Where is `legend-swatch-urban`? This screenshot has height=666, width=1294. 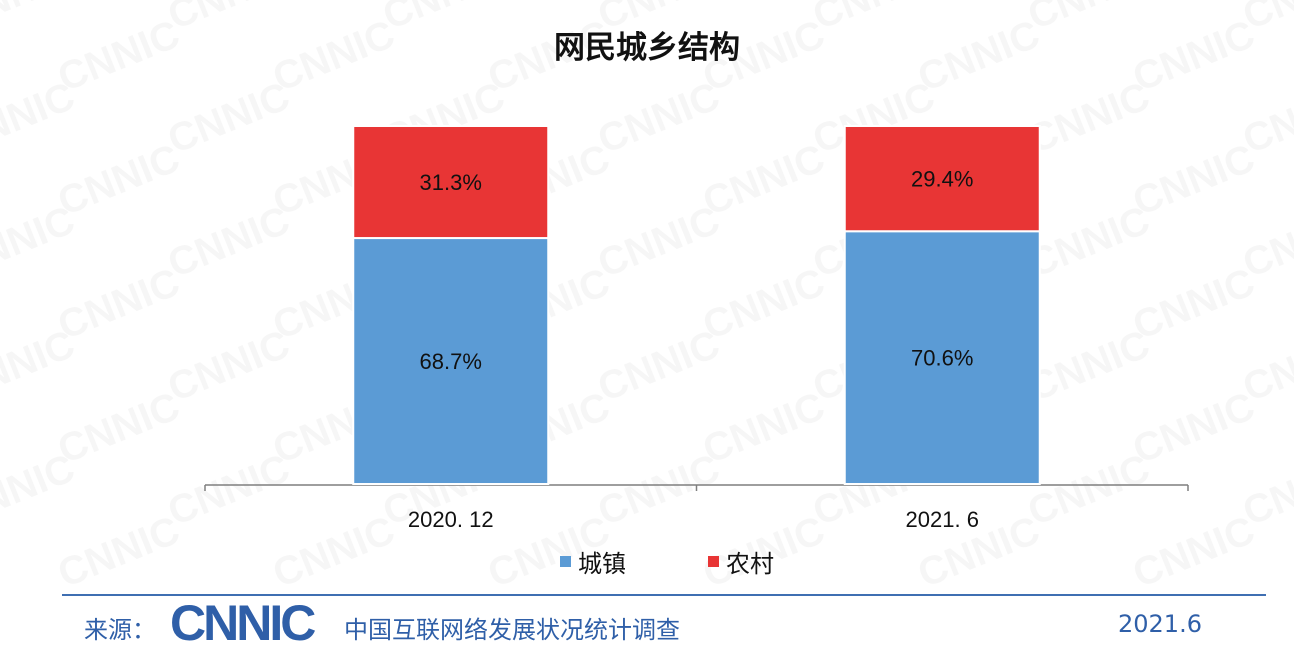
legend-swatch-urban is located at coordinates (565, 561).